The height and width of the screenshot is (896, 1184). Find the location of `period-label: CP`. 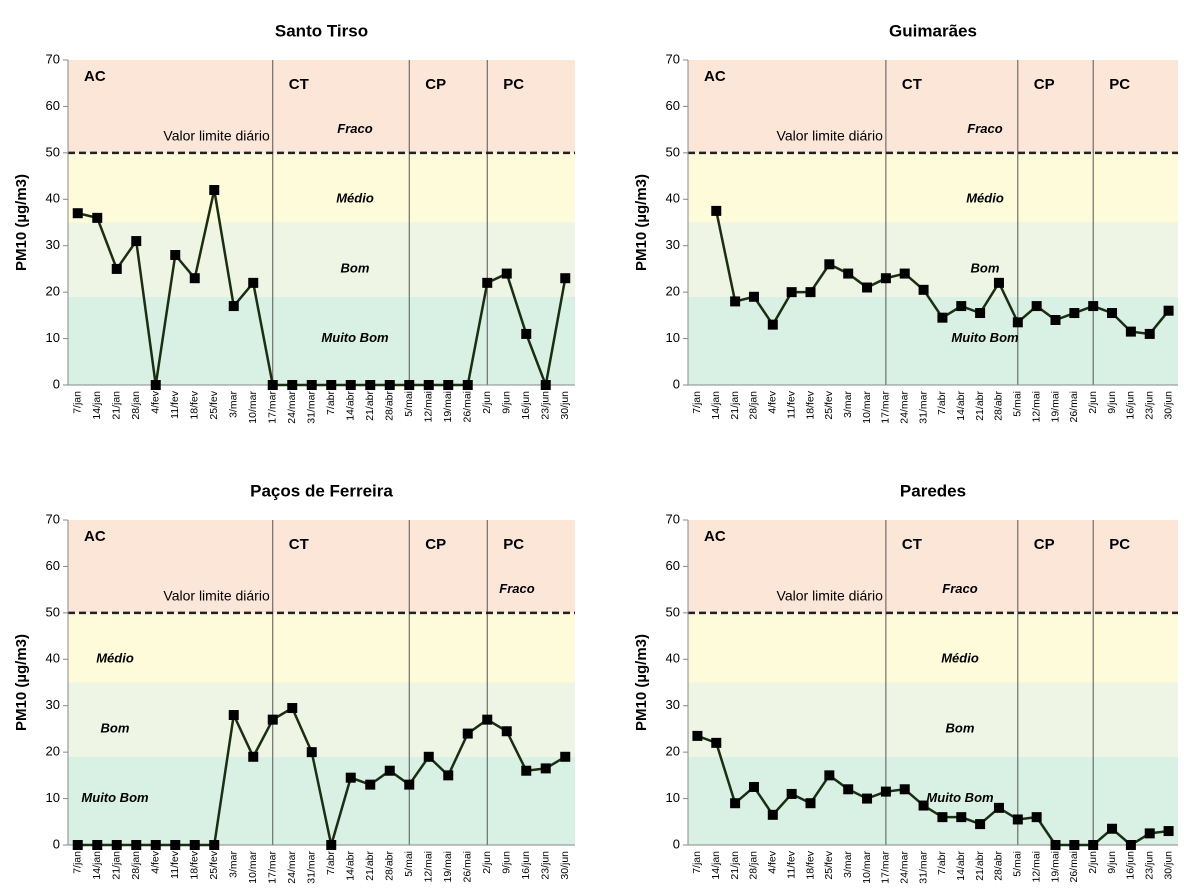

period-label: CP is located at coordinates (1044, 84).